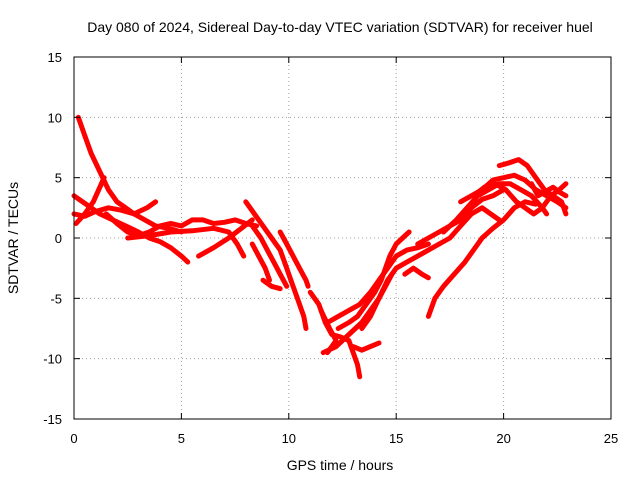  I want to click on y-axis-label: SDTVAR / TECUs, so click(13, 238).